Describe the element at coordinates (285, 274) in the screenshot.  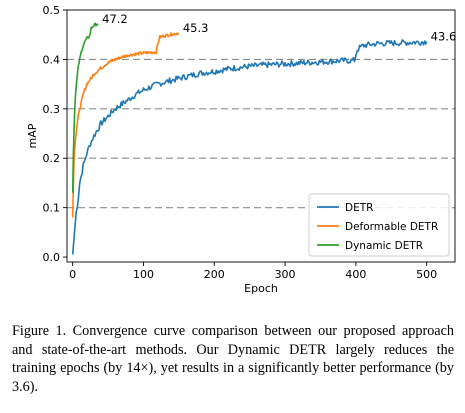
I see `x-tick-label: 300` at that location.